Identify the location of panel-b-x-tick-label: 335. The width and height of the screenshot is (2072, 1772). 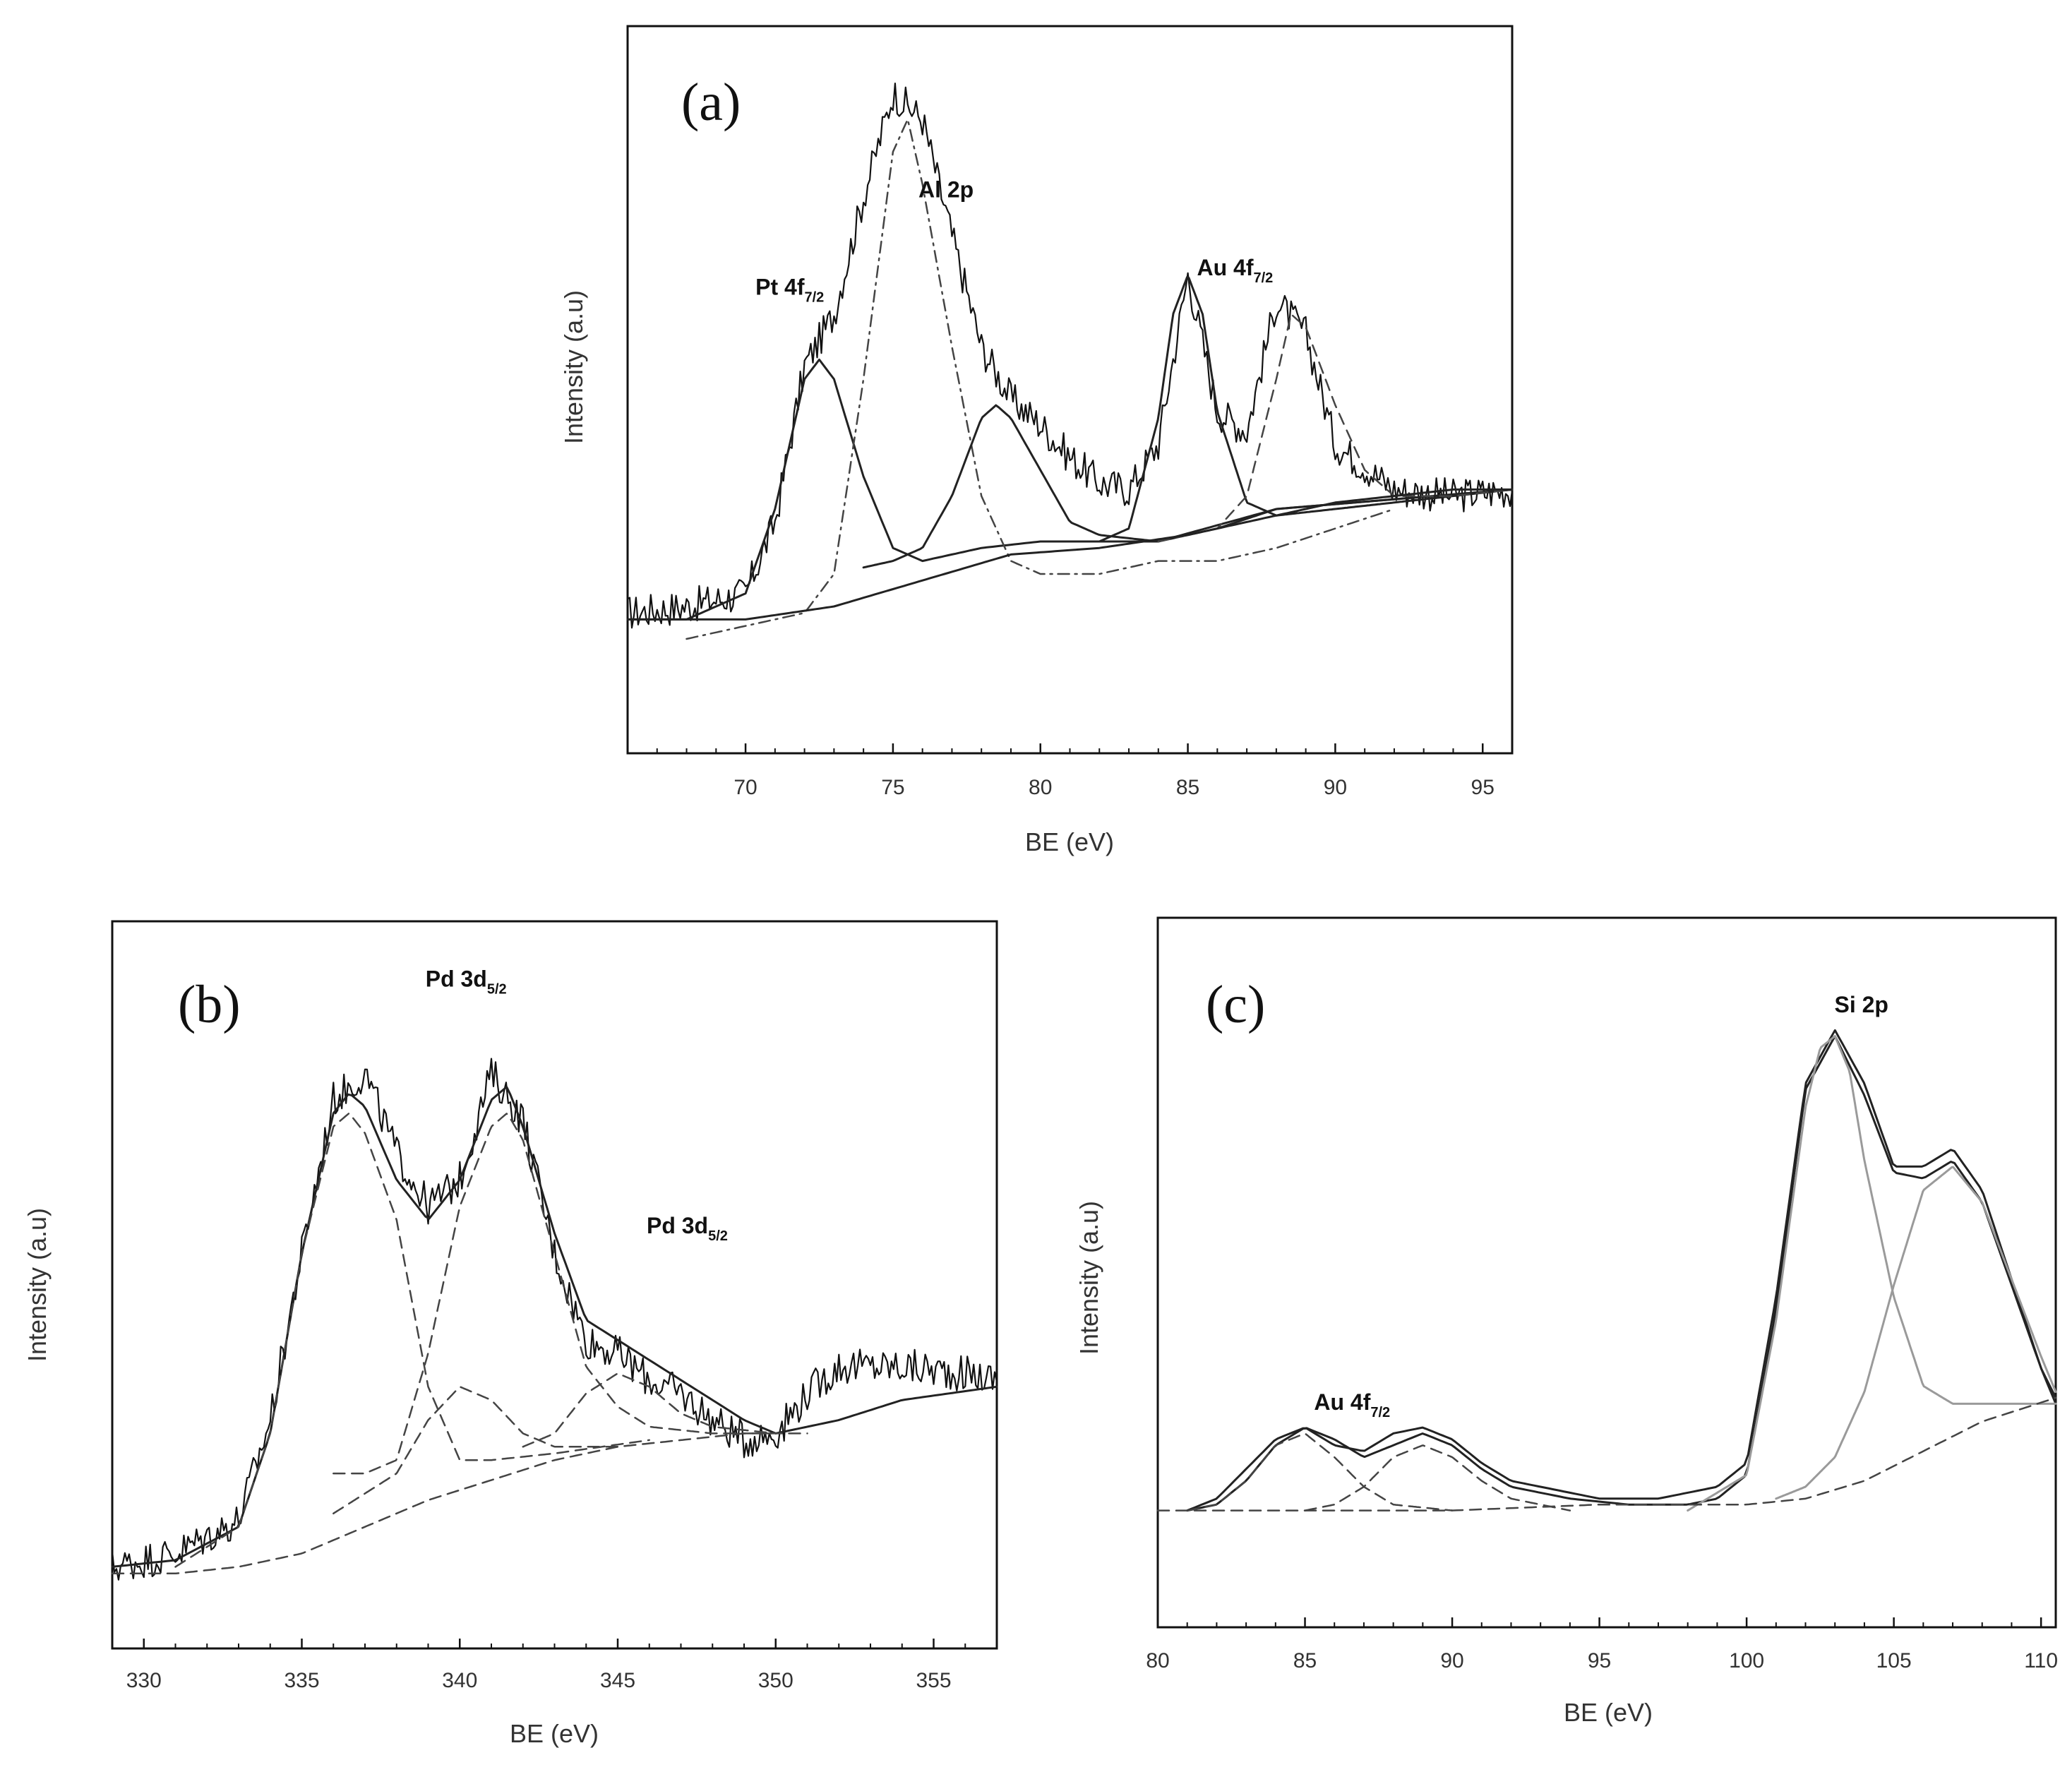
(301, 1680).